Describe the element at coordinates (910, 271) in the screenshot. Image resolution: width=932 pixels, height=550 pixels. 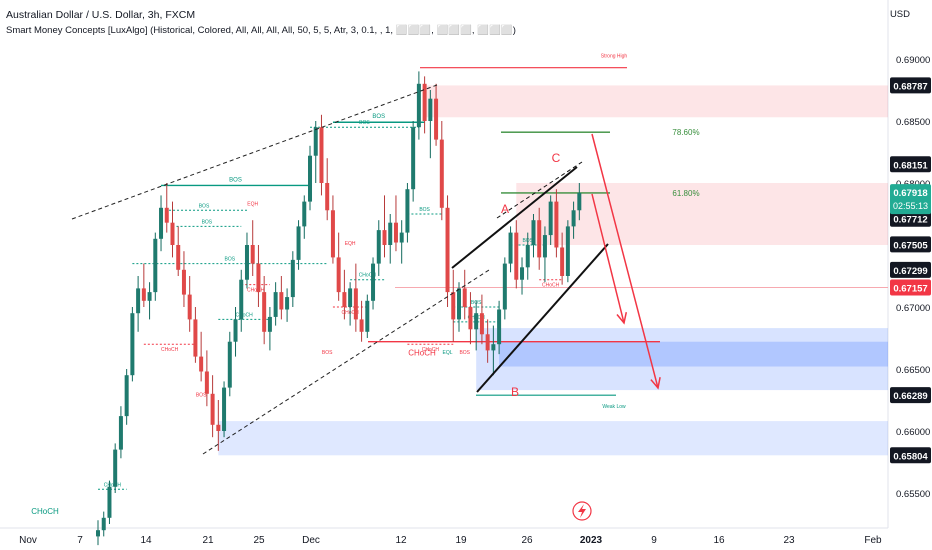
I see `price-label-text: 0.67299` at that location.